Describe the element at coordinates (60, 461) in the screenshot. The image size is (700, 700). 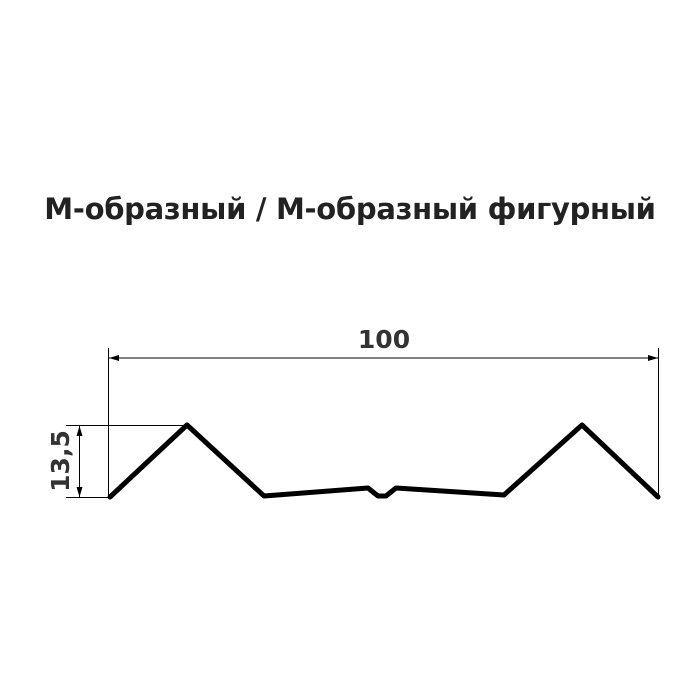
I see `height-label: 13,5` at that location.